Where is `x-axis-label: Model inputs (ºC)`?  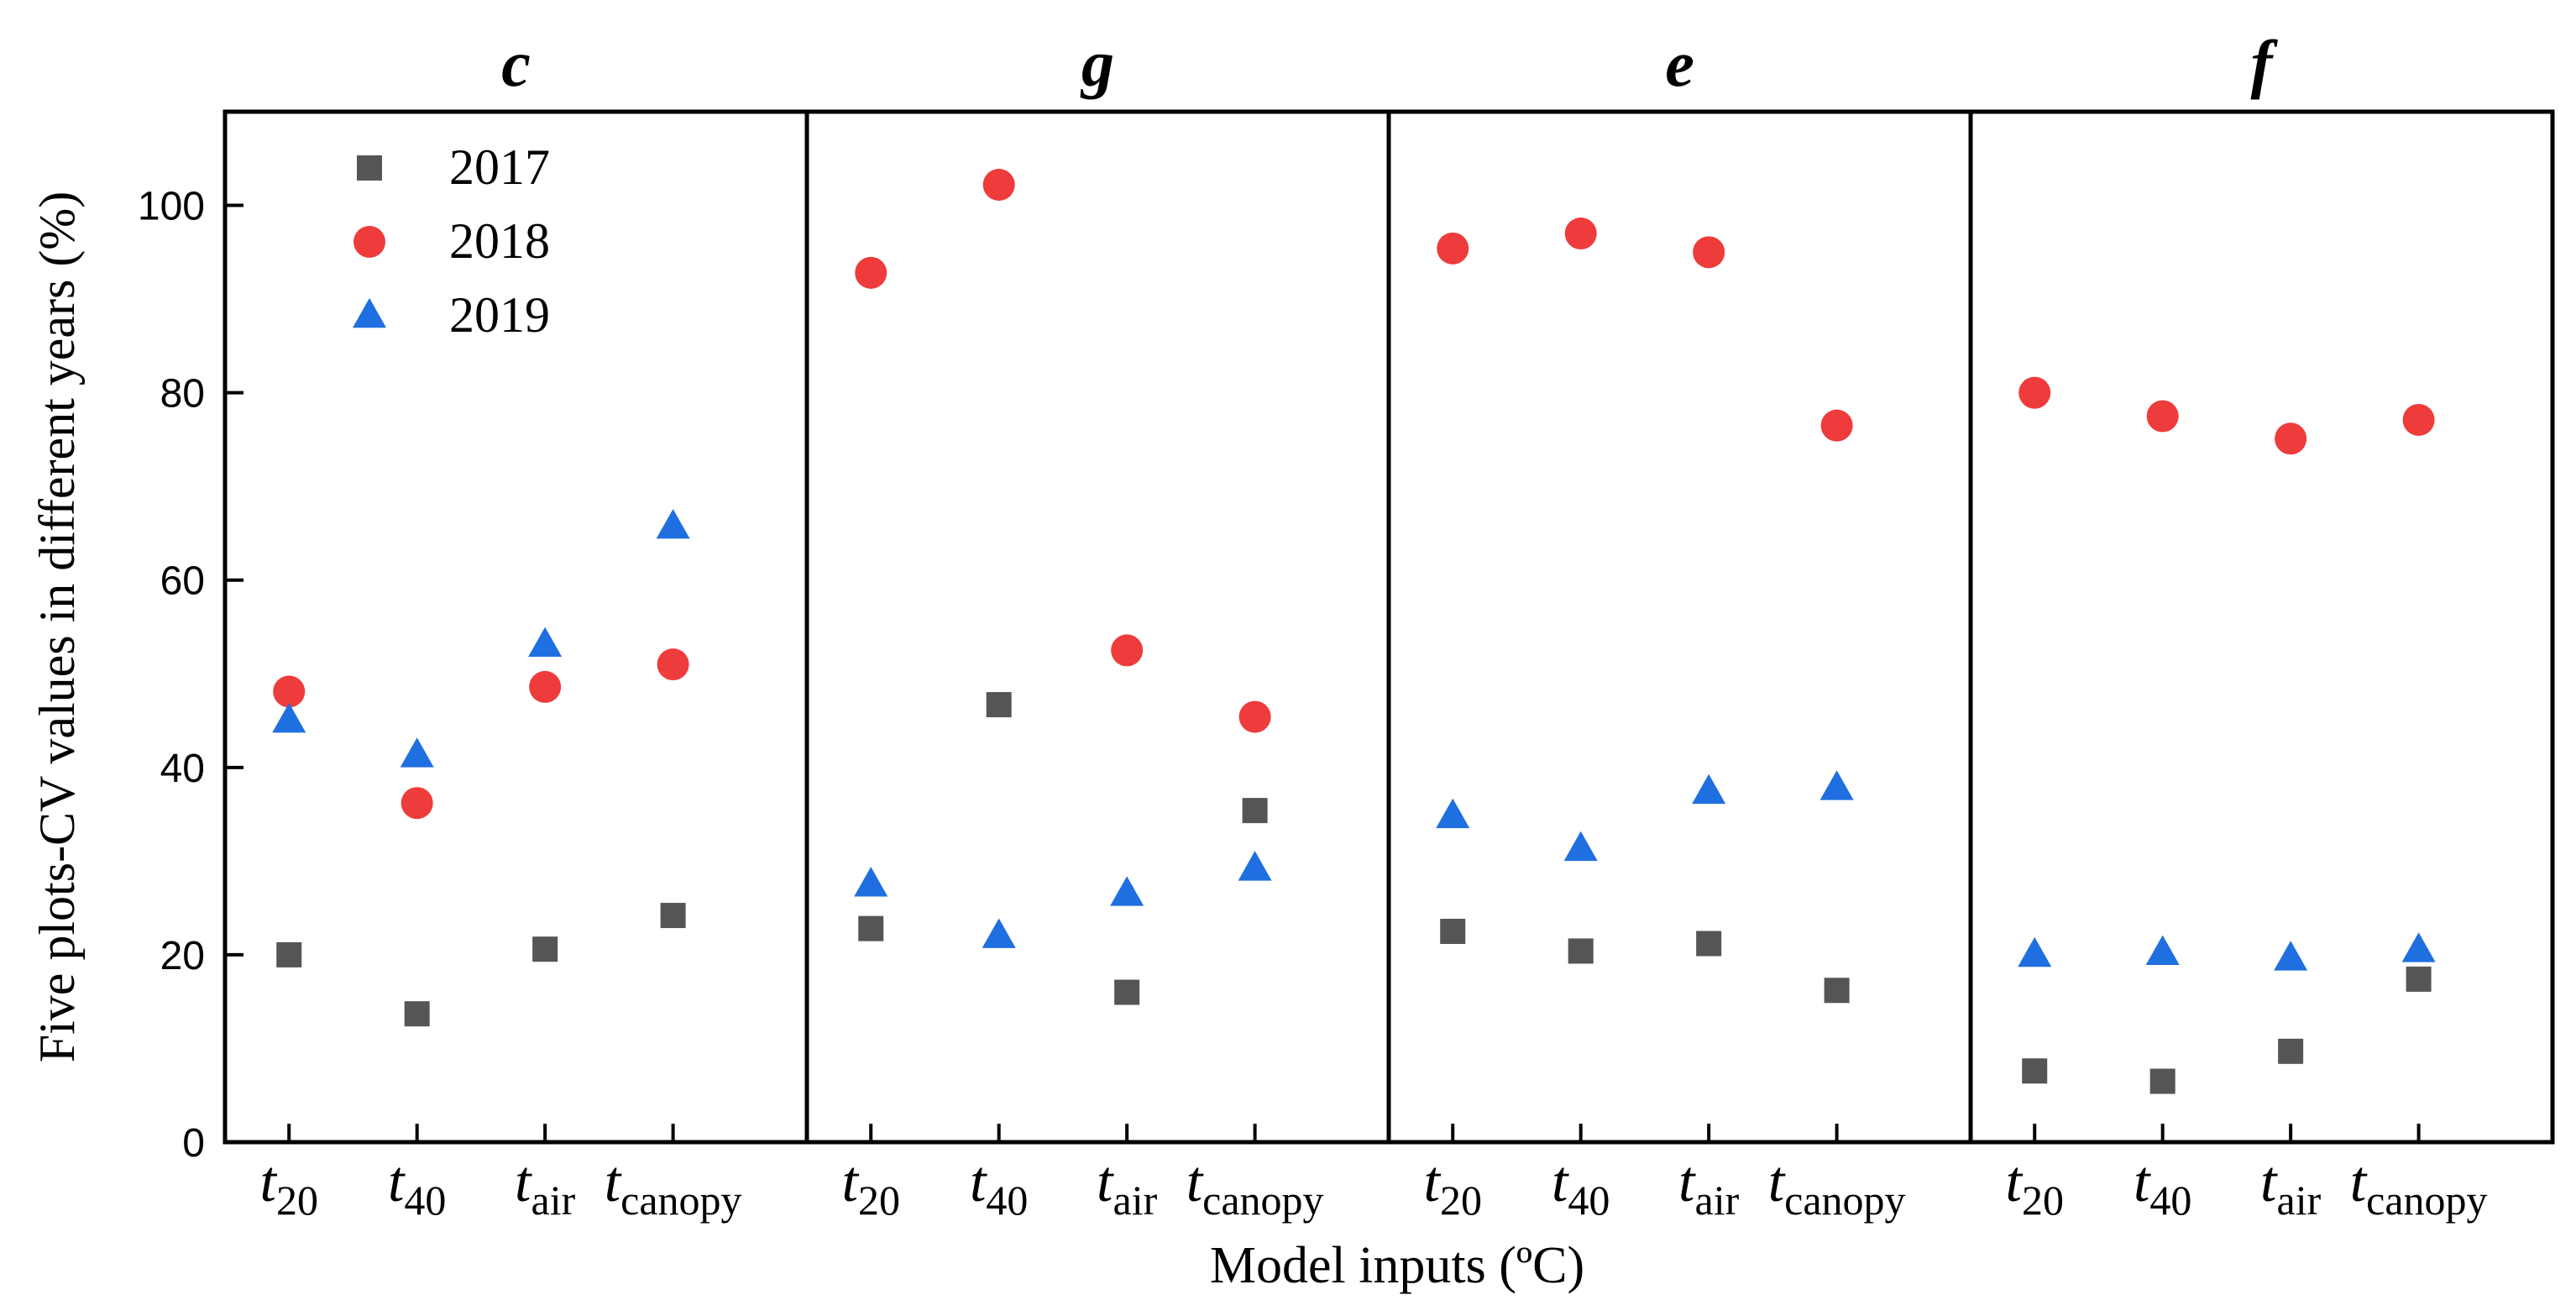
x-axis-label: Model inputs (ºC) is located at coordinates (1397, 1265).